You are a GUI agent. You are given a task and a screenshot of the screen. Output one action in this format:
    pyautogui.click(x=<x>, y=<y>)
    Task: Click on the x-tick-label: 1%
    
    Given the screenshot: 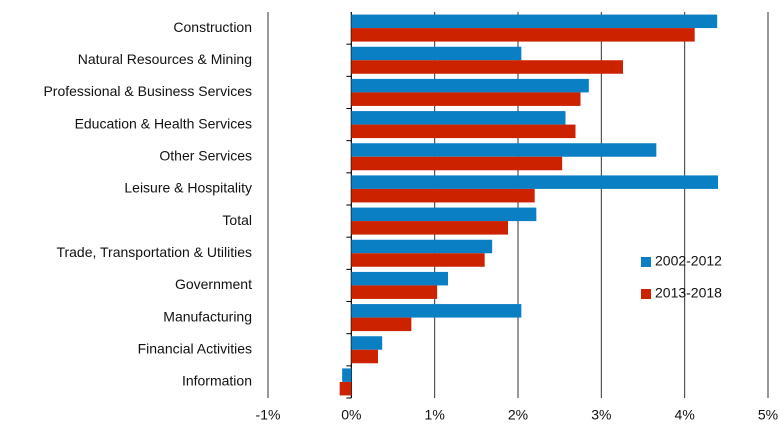 What is the action you would take?
    pyautogui.click(x=435, y=415)
    